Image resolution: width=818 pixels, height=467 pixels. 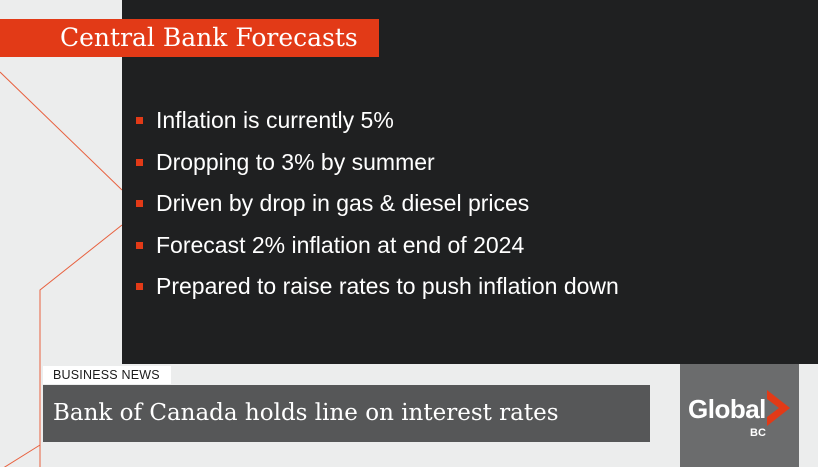 I want to click on bullet-item: Inflation is currently 5%, so click(x=377, y=121).